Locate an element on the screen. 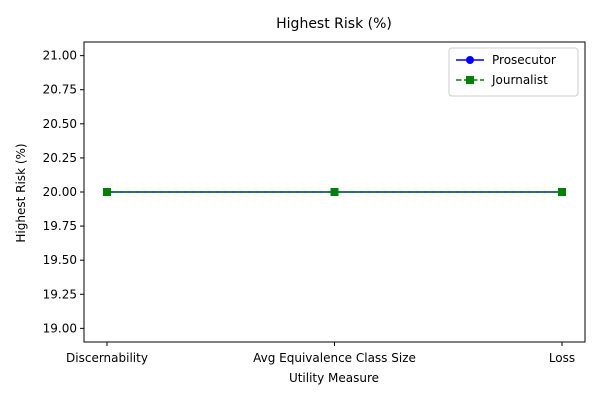  y-tick-label: 19.50 is located at coordinates (60, 260).